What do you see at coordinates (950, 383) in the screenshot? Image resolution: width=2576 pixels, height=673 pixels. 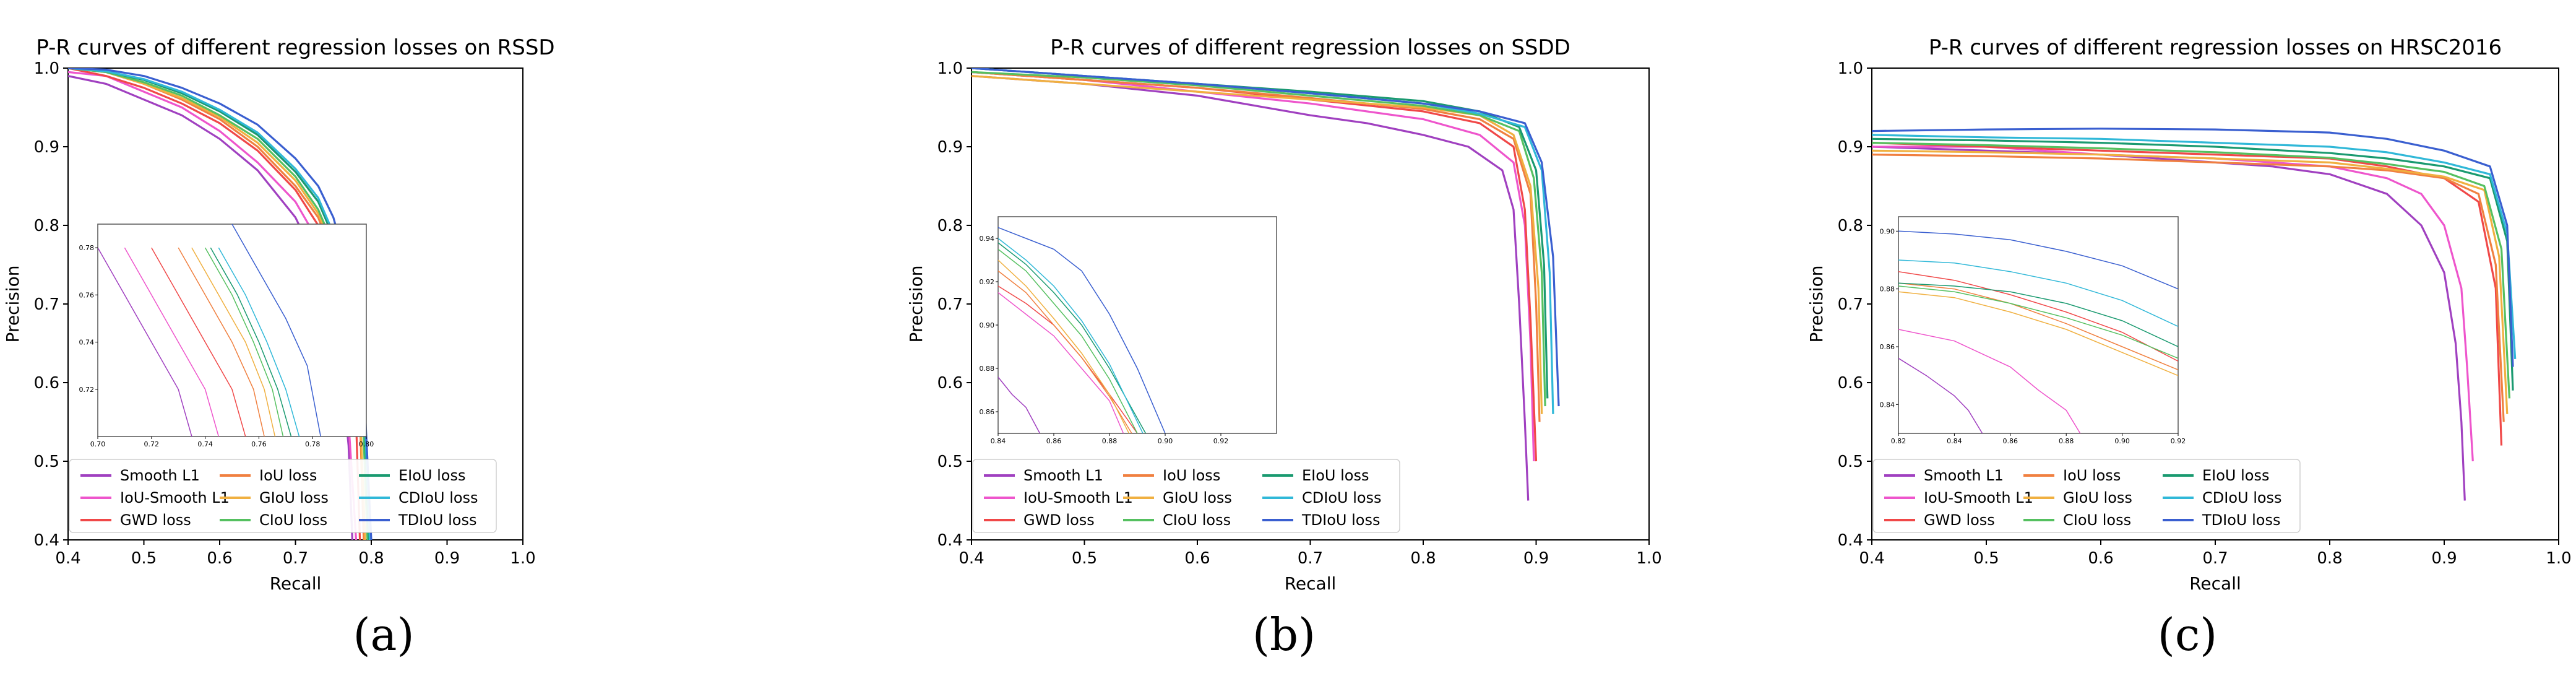 I see `y-tick-label: 0.6` at bounding box center [950, 383].